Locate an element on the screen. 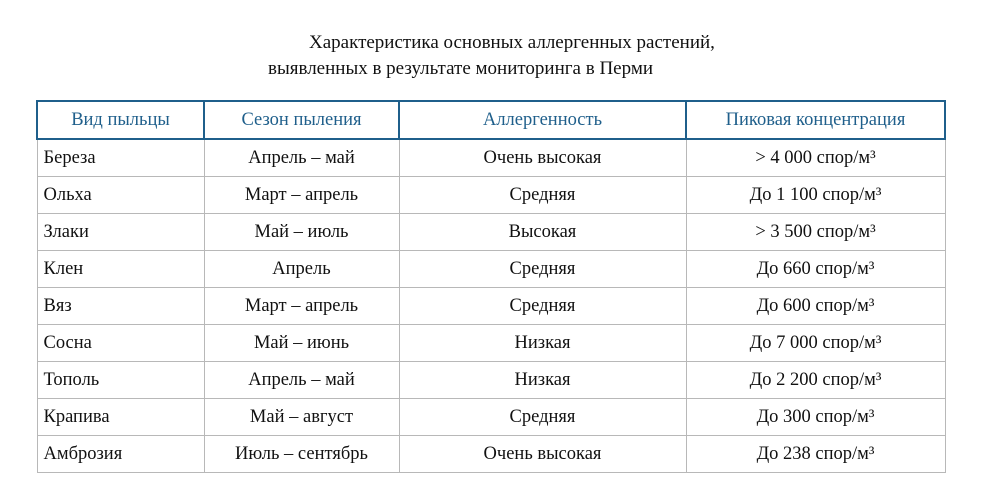  header-cell: Аллергенность is located at coordinates (542, 120).